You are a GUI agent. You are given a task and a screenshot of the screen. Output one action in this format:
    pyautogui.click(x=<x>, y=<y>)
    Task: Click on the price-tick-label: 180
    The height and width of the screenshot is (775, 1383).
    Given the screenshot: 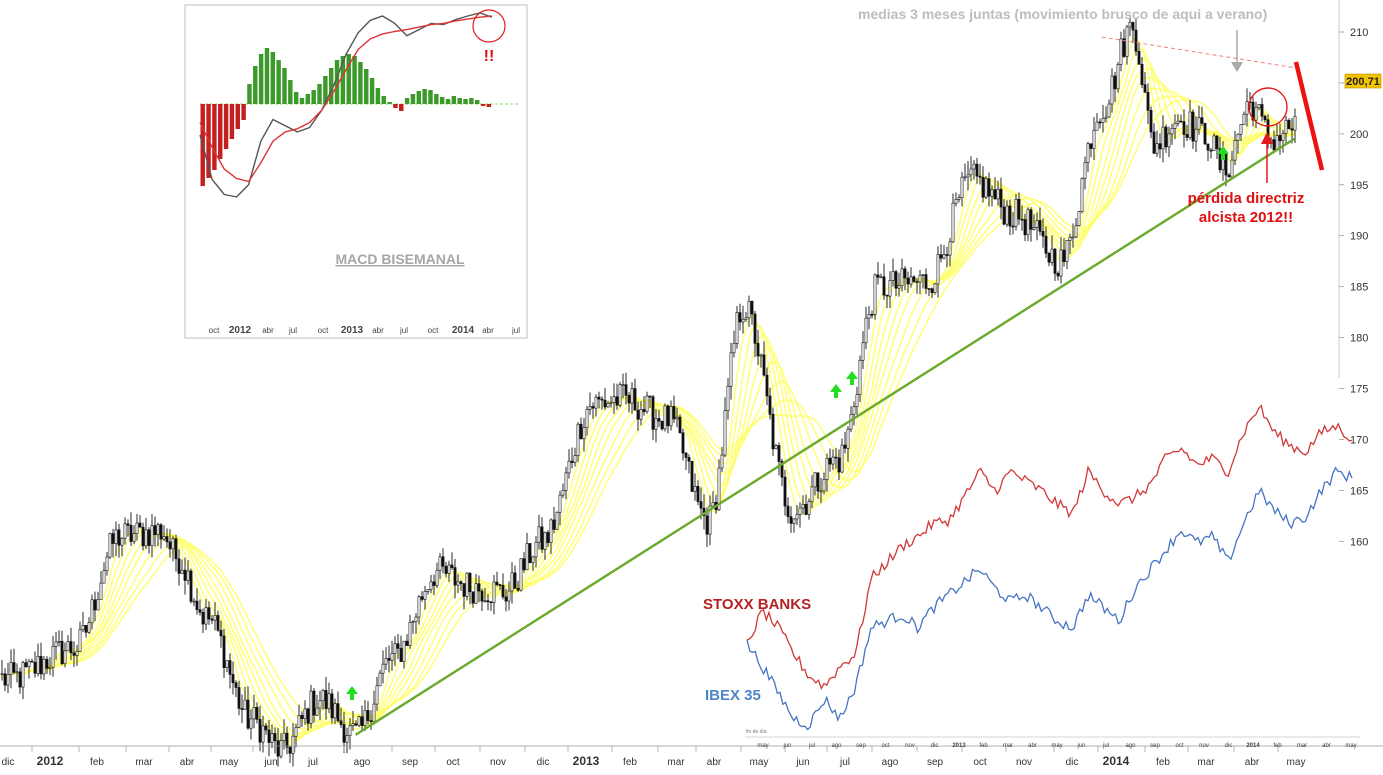 What is the action you would take?
    pyautogui.click(x=1359, y=339)
    